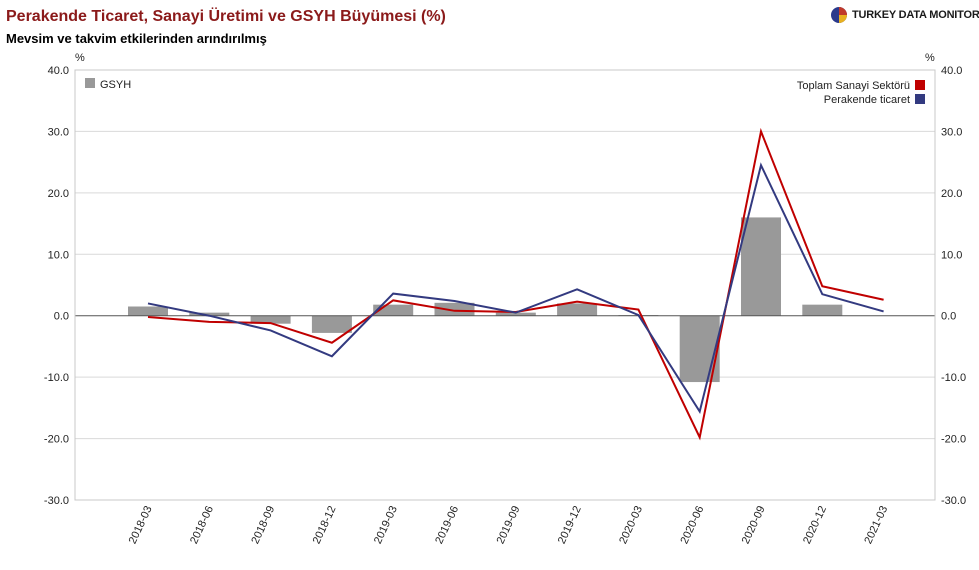 This screenshot has width=979, height=570. What do you see at coordinates (631, 525) in the screenshot?
I see `x-tick-label: 2020-03` at bounding box center [631, 525].